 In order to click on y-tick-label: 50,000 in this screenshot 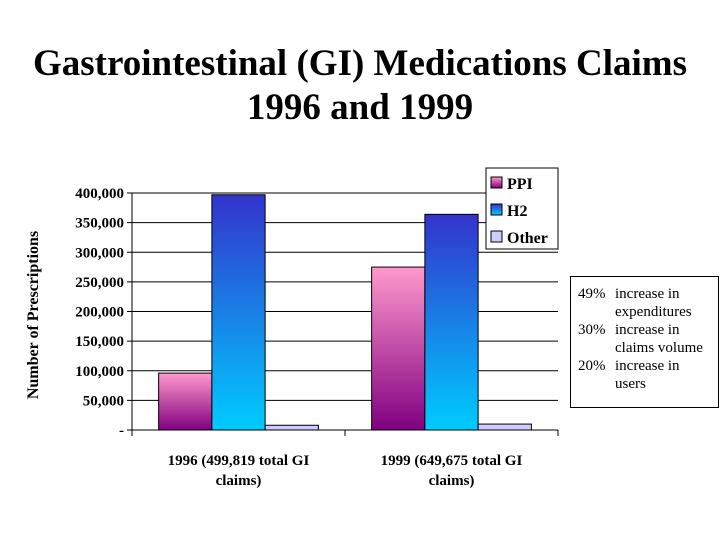, I will do `click(103, 401)`.